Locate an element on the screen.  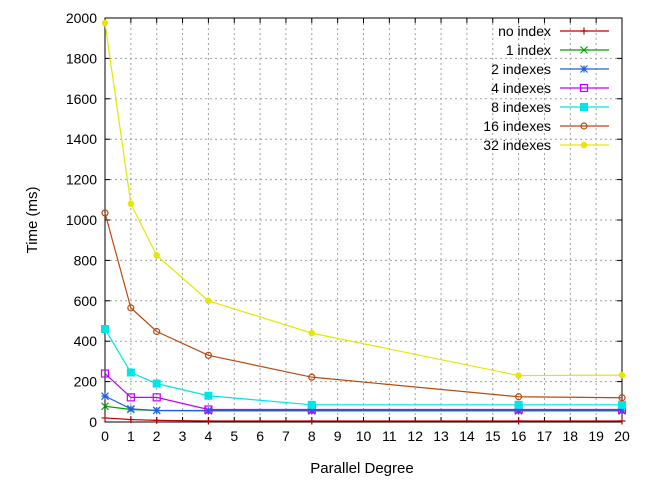
legend-label: 16 indexes is located at coordinates (517, 126).